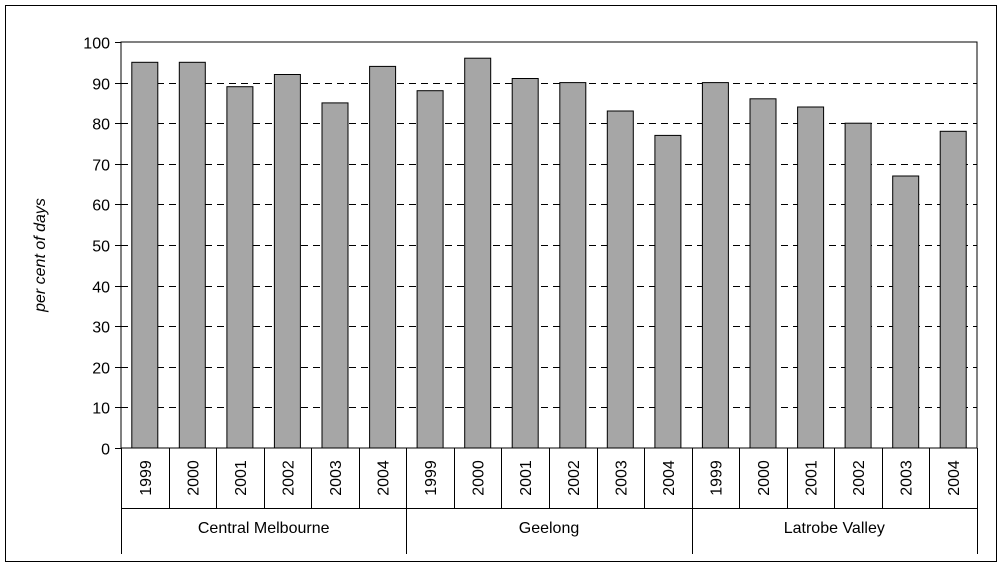  I want to click on x-group-label: Geelong, so click(549, 528).